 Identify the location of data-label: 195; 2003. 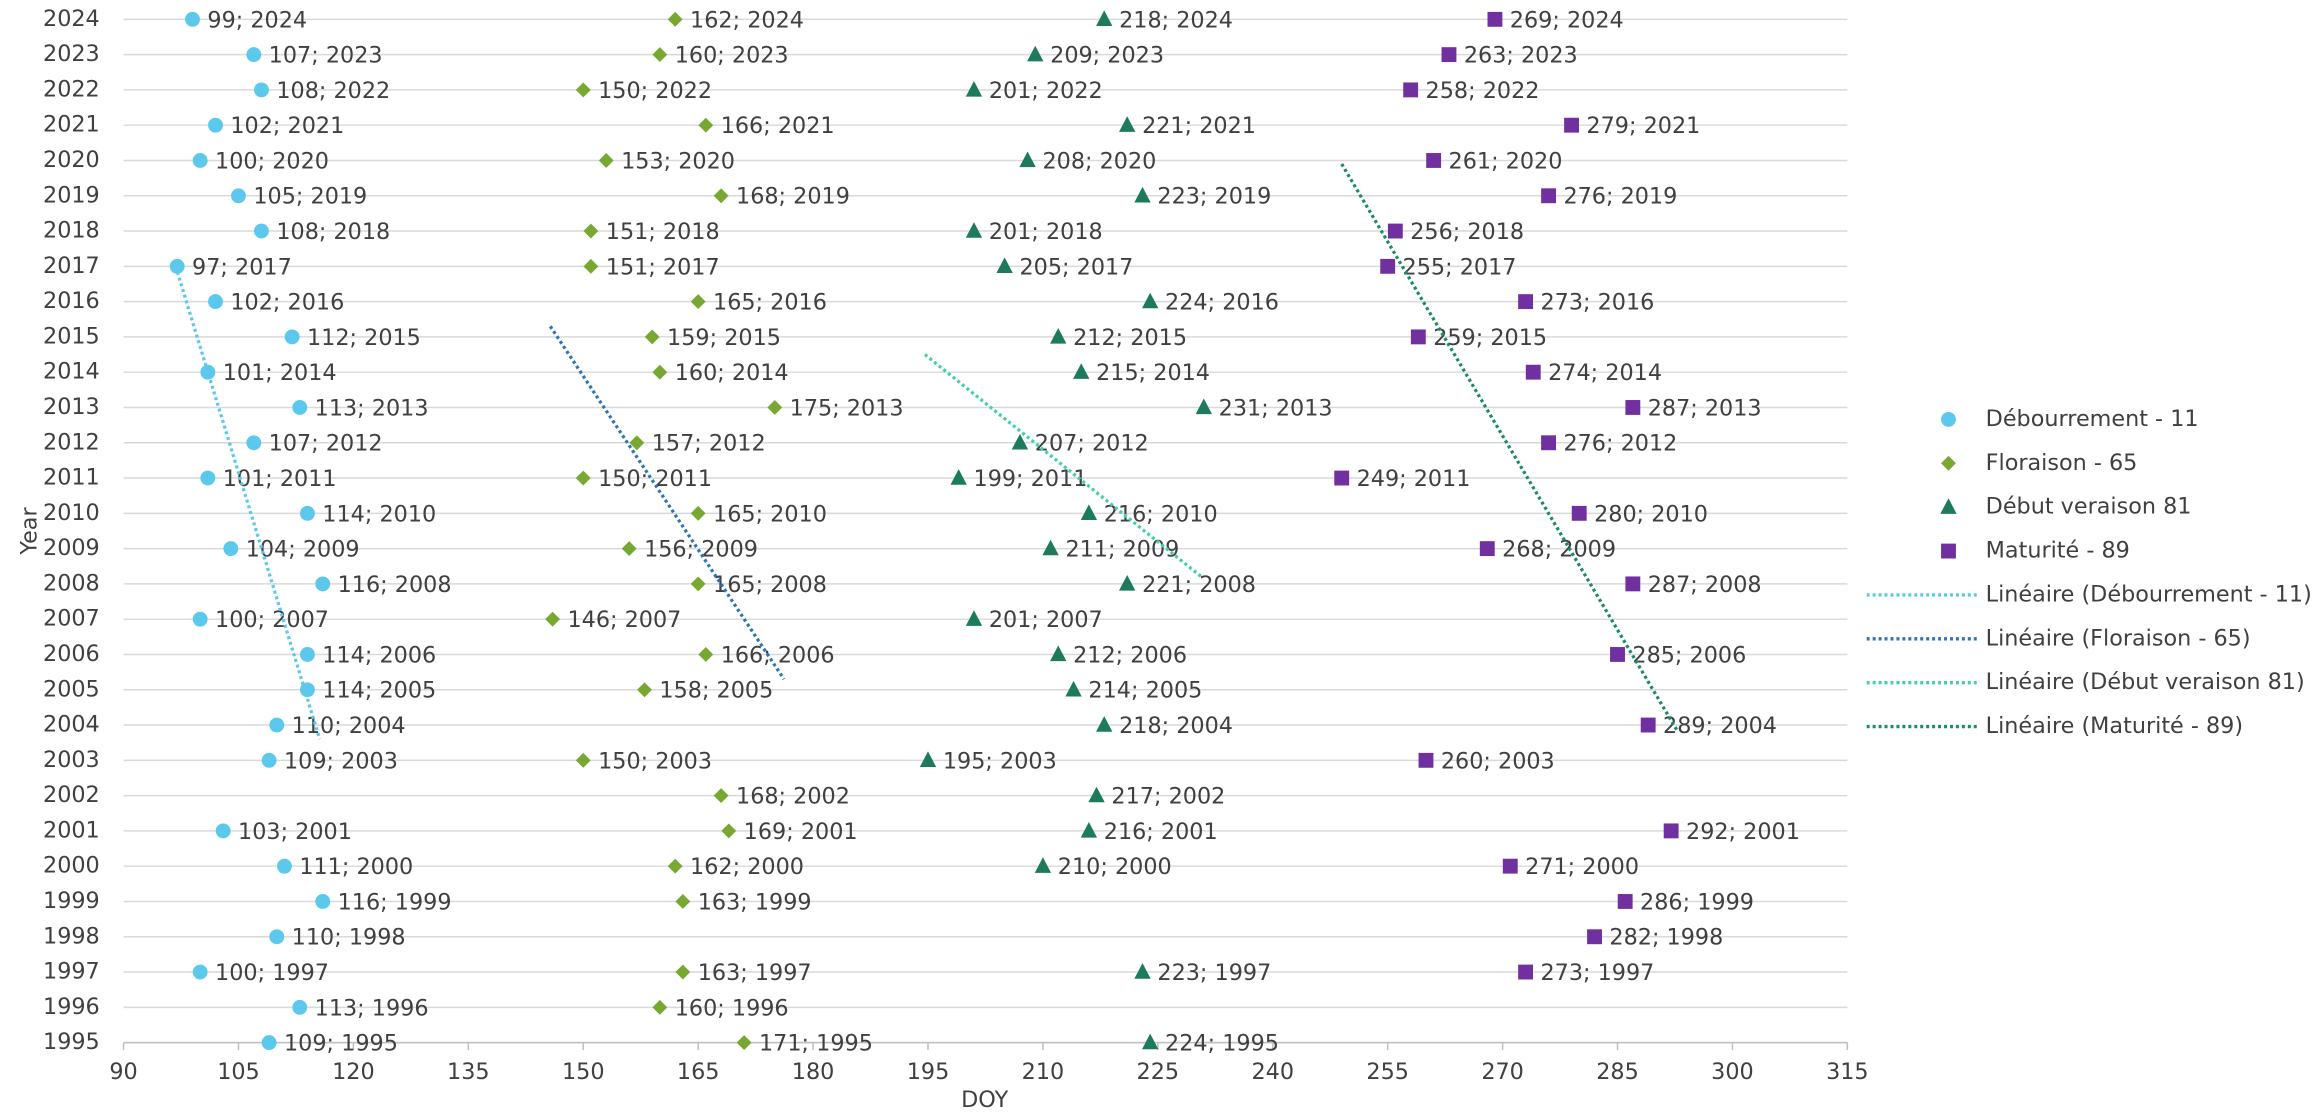
(1000, 761).